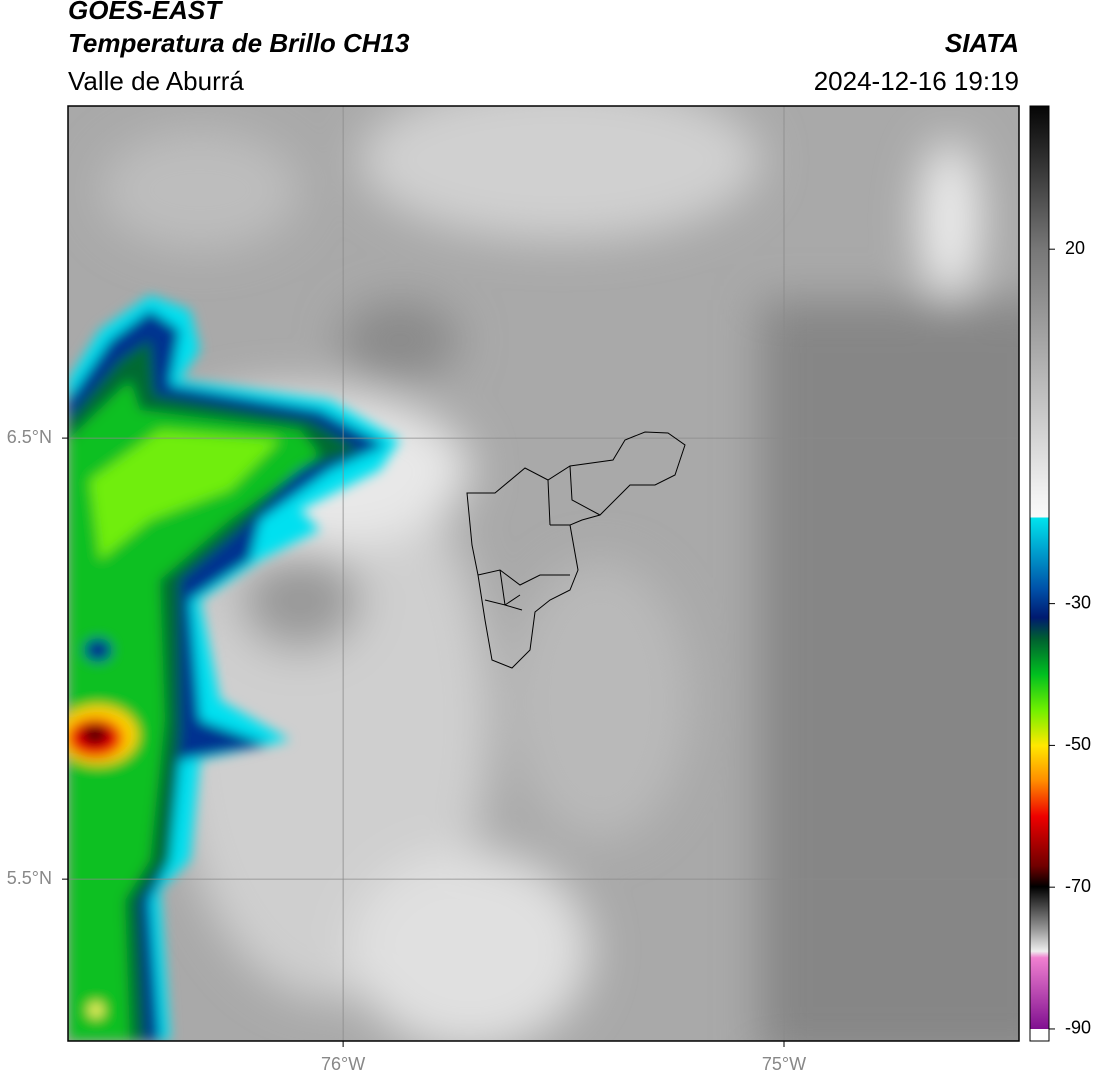  I want to click on colorbar-tick-label: -70, so click(1078, 886).